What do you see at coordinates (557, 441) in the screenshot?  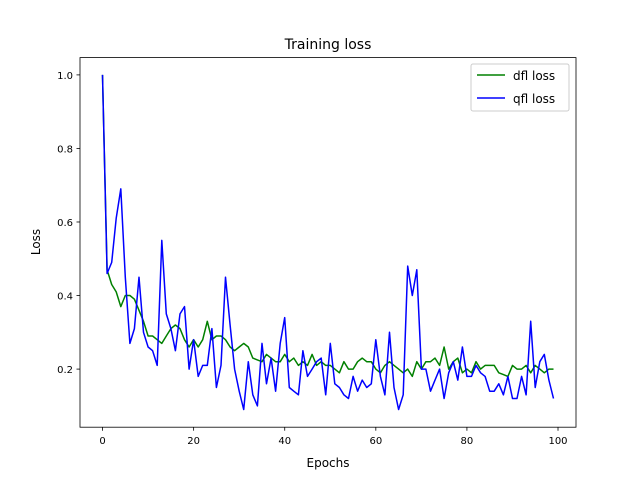 I see `x-tick-label: 100` at bounding box center [557, 441].